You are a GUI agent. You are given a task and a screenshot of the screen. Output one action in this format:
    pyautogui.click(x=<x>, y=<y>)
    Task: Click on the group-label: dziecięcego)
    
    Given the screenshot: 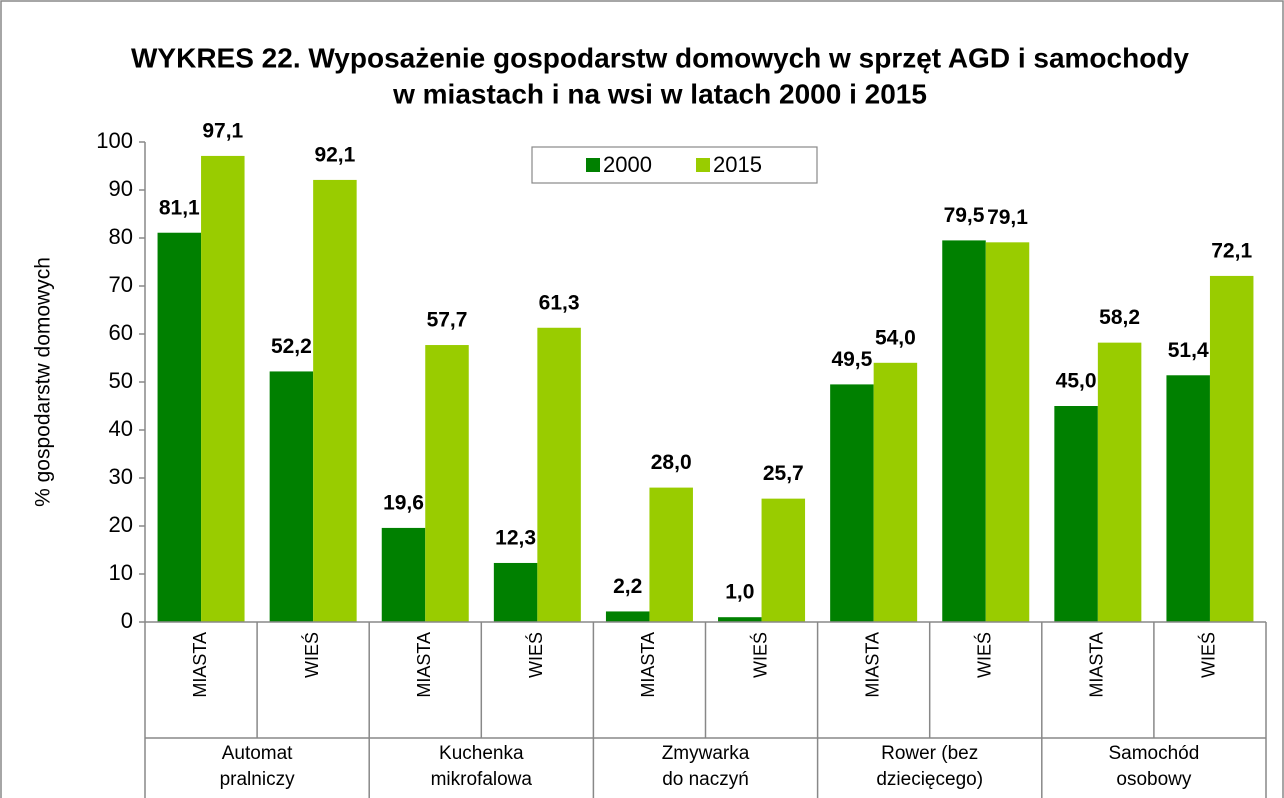 What is the action you would take?
    pyautogui.click(x=929, y=779)
    